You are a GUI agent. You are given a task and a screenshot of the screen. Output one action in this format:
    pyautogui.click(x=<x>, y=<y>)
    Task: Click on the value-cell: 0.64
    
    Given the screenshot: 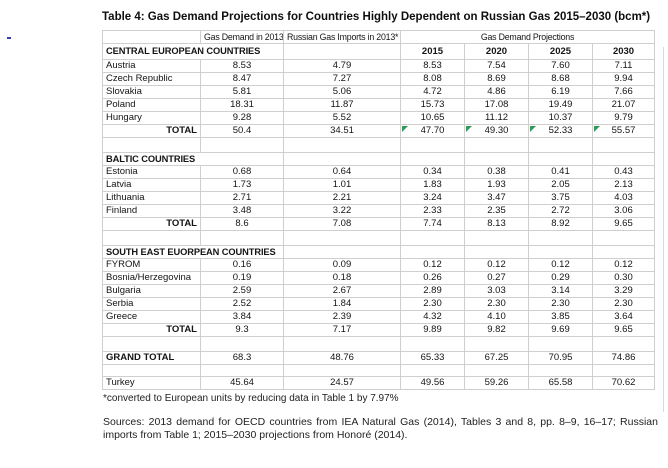 What is the action you would take?
    pyautogui.click(x=342, y=172)
    